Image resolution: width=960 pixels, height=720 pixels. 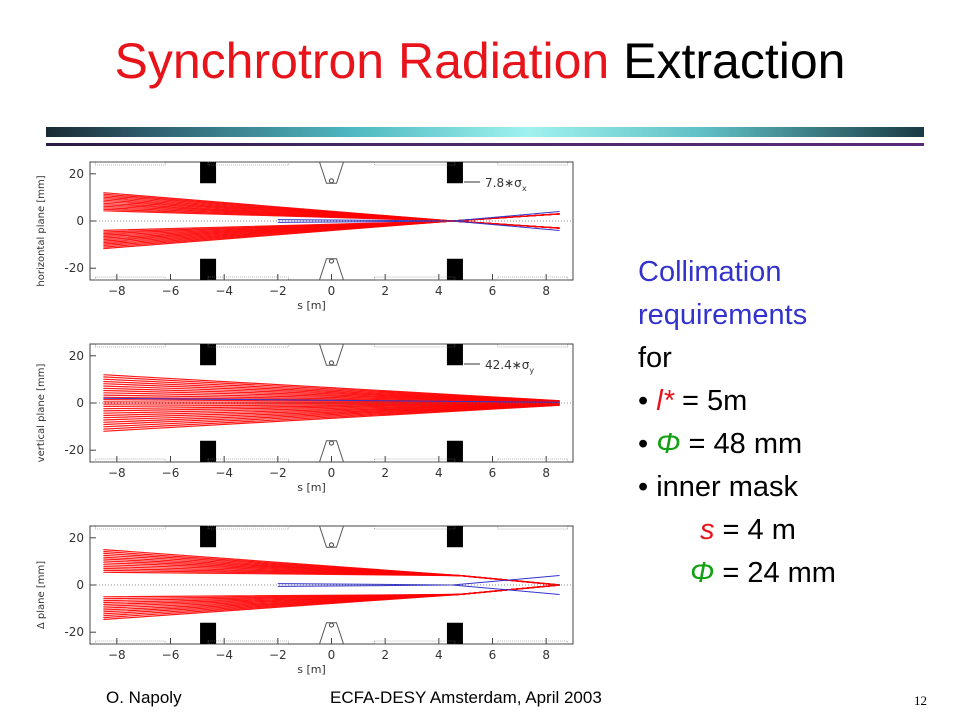 I want to click on req-line-2: requirements, so click(x=723, y=315).